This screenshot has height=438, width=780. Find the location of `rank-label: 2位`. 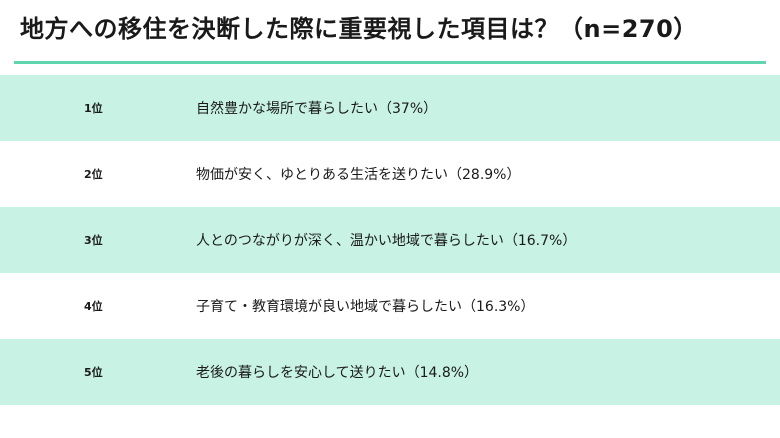

rank-label: 2位 is located at coordinates (93, 174).